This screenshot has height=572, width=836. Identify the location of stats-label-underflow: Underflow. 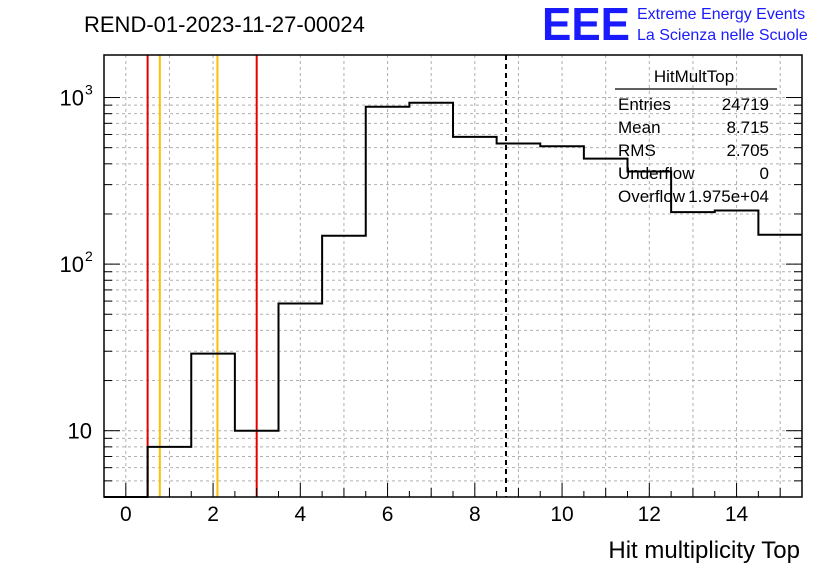
(656, 173).